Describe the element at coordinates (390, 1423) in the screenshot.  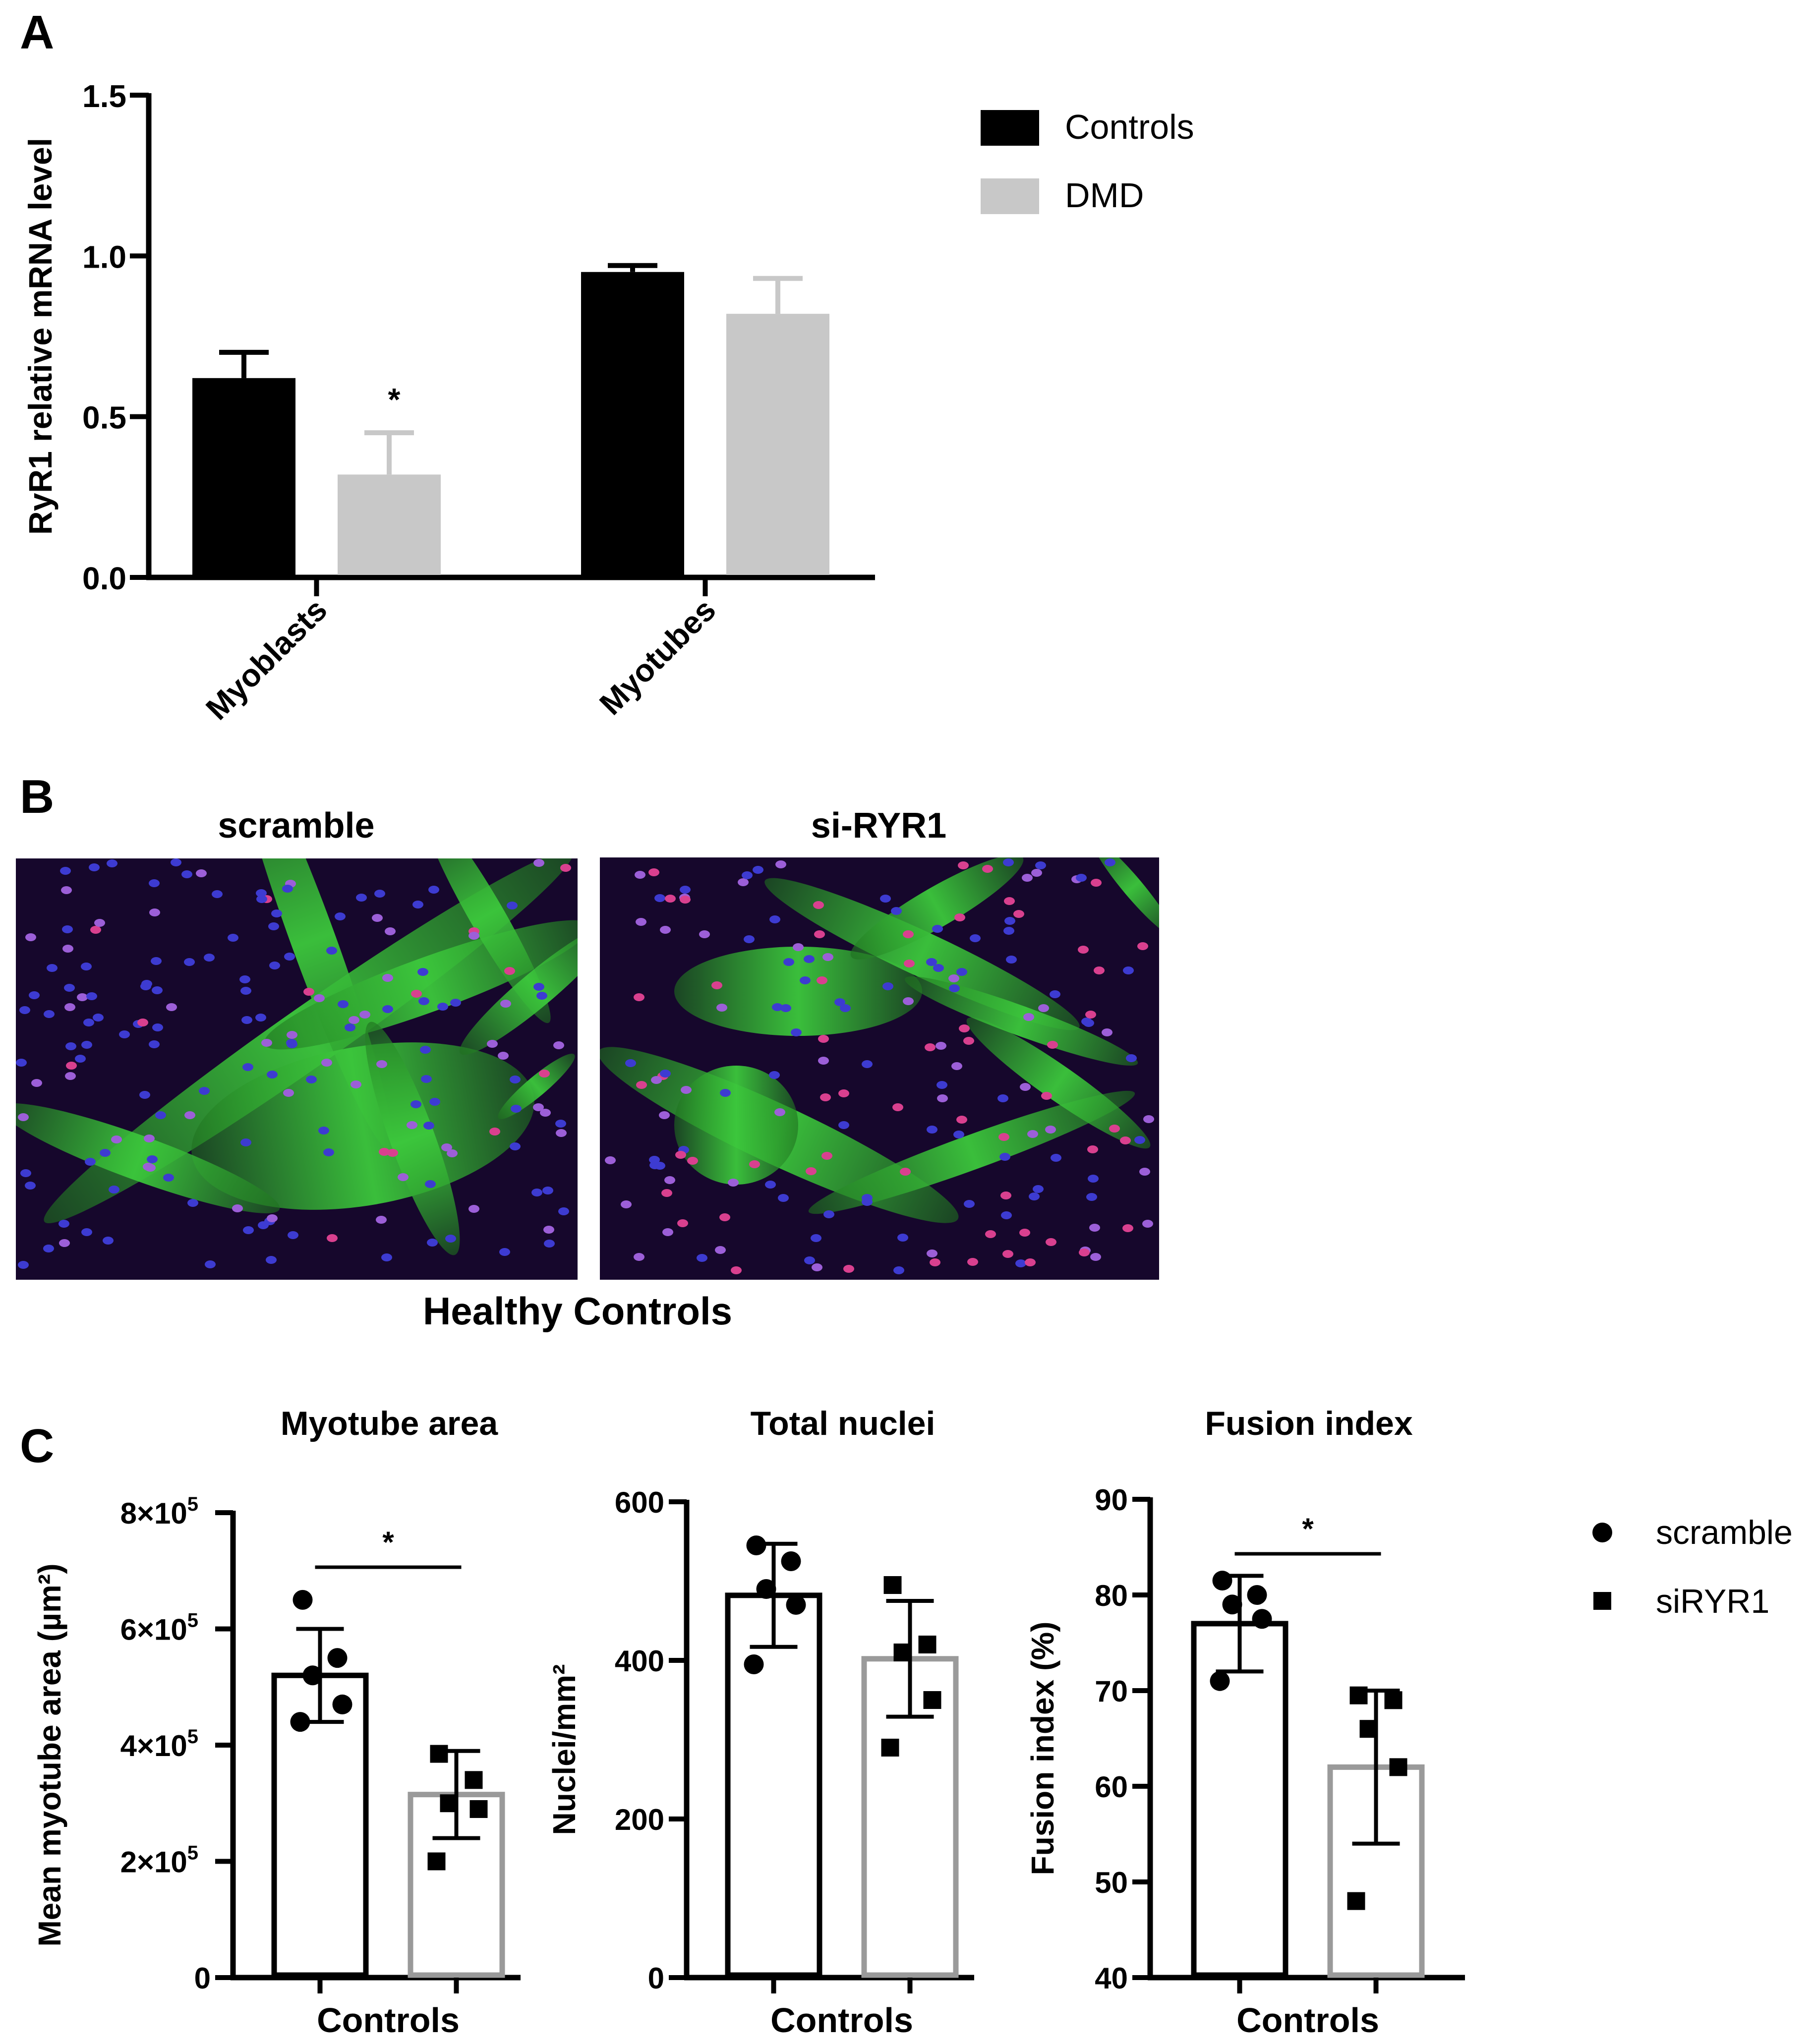
I see `chart-title: Myotube area` at that location.